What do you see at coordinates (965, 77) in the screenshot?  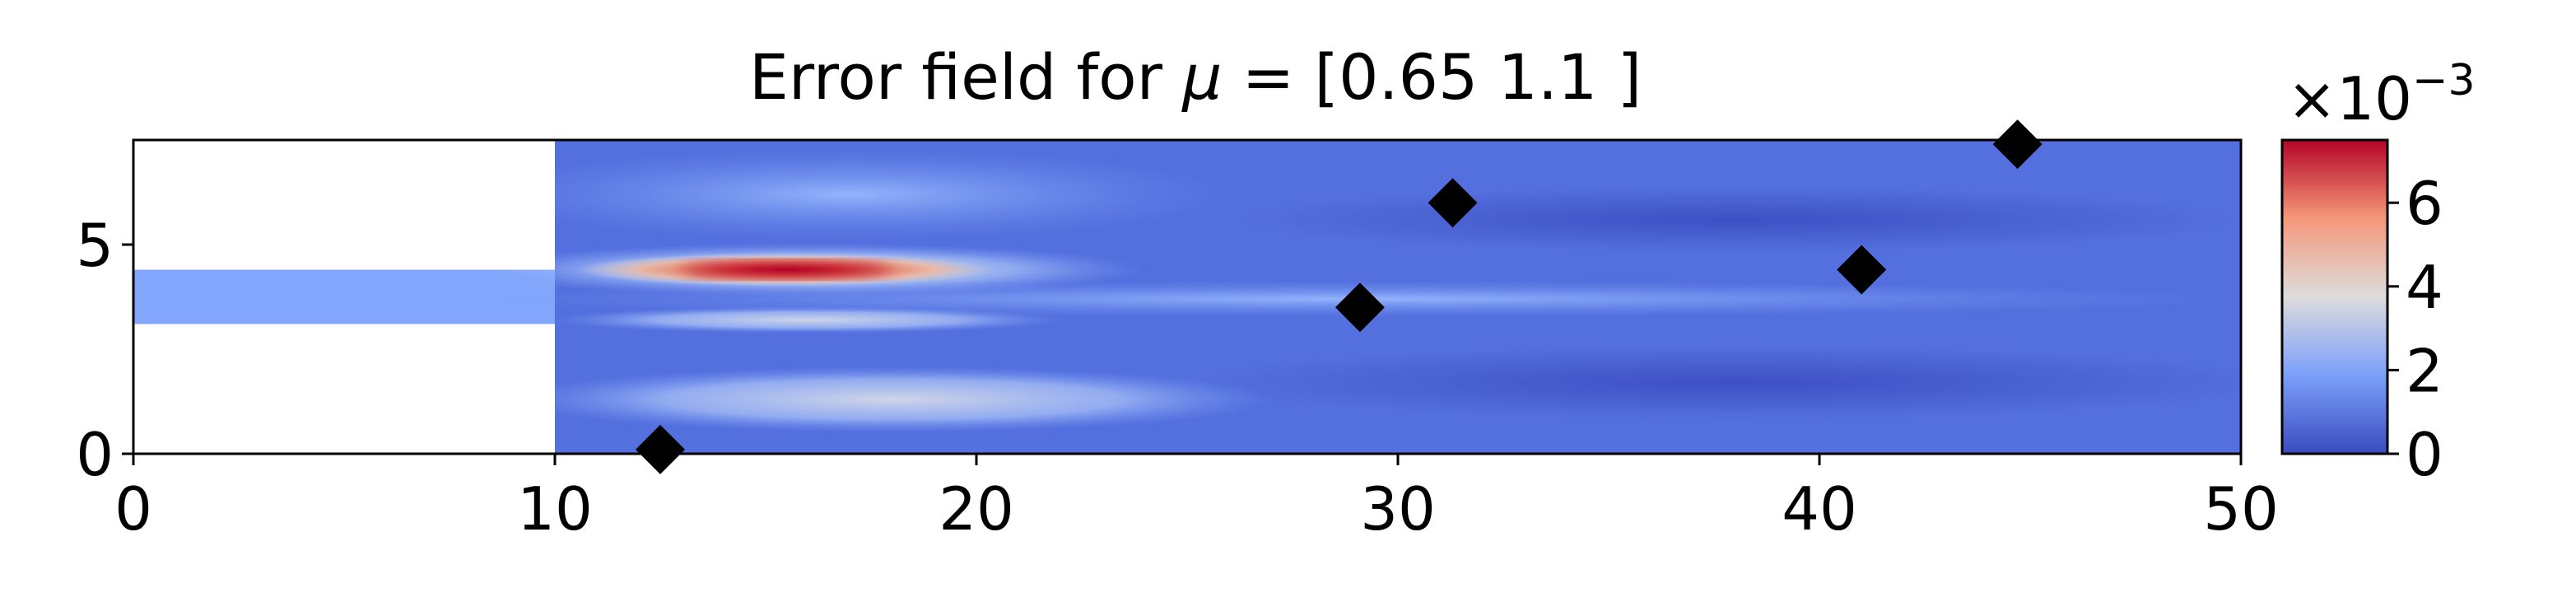 I see `chart-title-prefix: Error field for` at bounding box center [965, 77].